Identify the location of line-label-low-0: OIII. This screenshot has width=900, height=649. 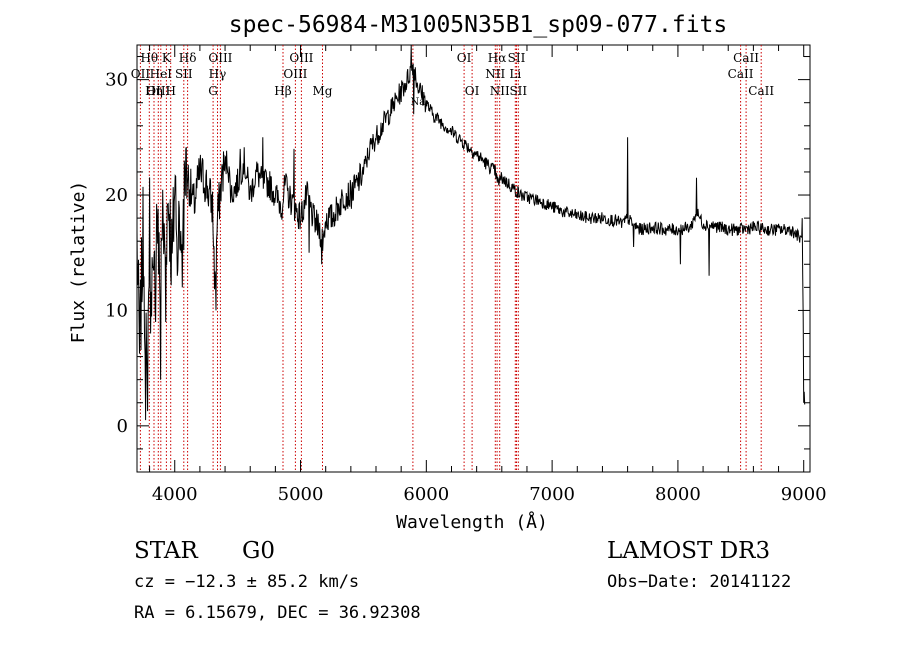
(158, 91).